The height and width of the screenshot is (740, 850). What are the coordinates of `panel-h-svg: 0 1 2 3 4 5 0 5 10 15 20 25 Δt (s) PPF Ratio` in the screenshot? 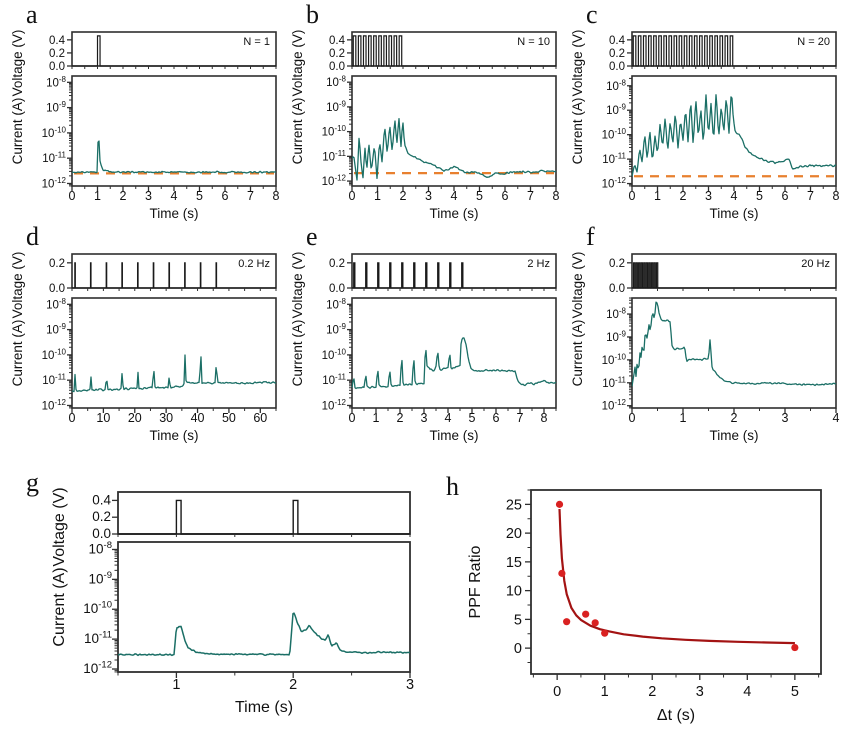 It's located at (644, 606).